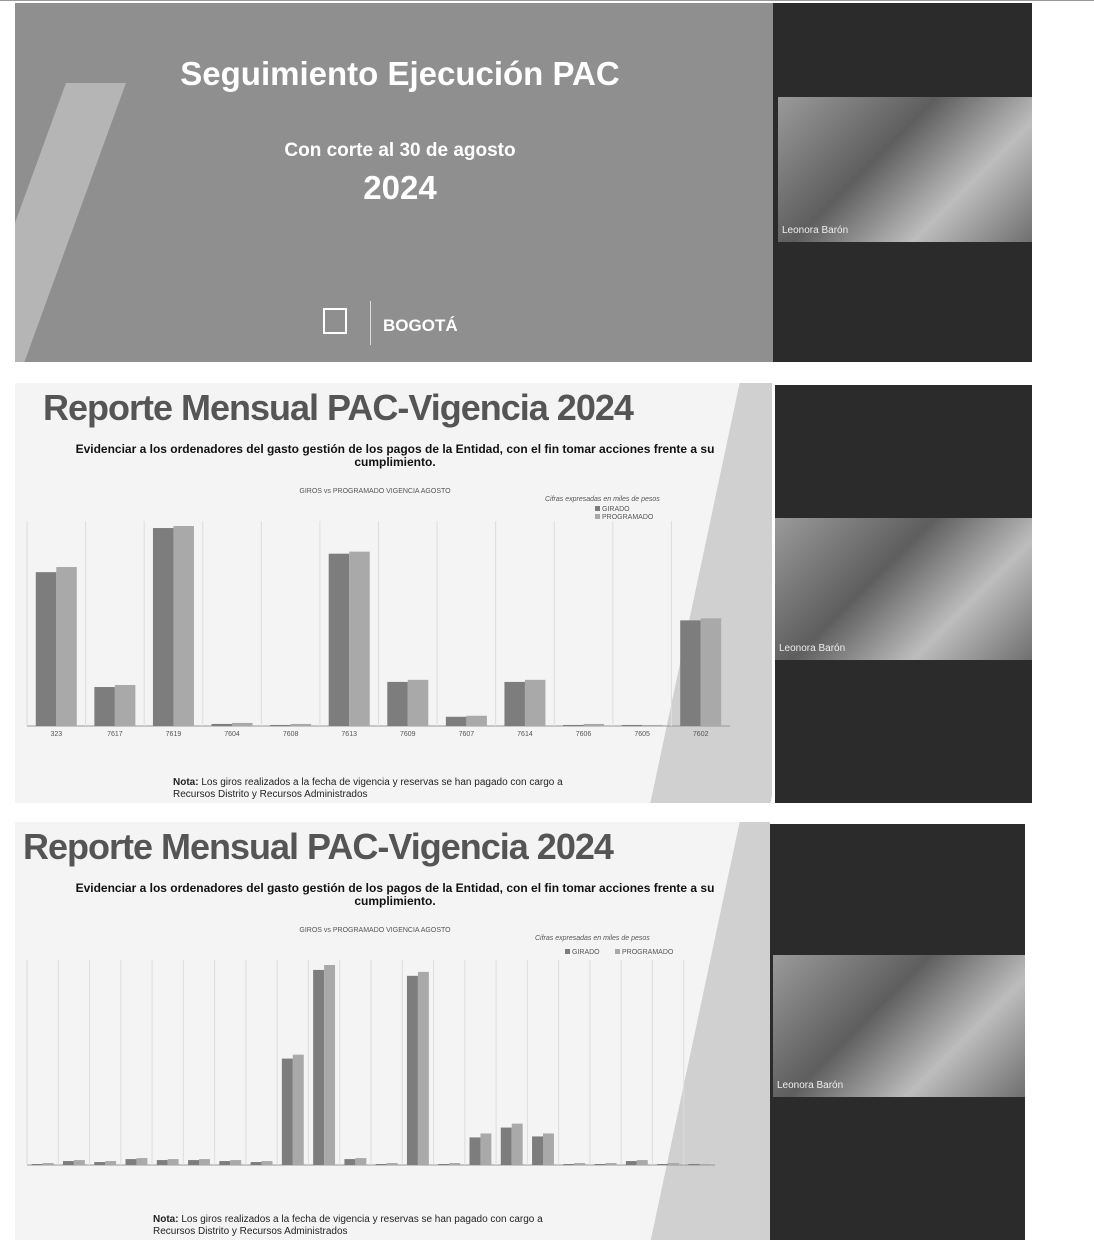 The width and height of the screenshot is (1094, 1259). What do you see at coordinates (400, 187) in the screenshot?
I see `year: 2024` at bounding box center [400, 187].